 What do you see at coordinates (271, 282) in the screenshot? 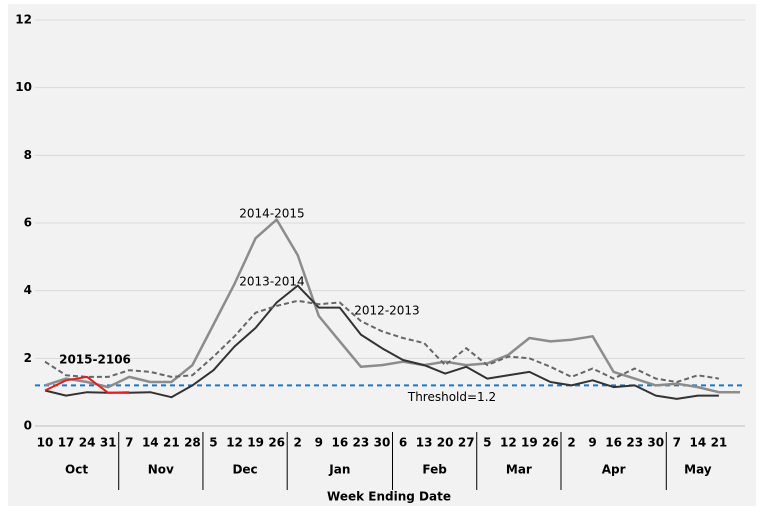
I see `series-label: 2013-2014` at bounding box center [271, 282].